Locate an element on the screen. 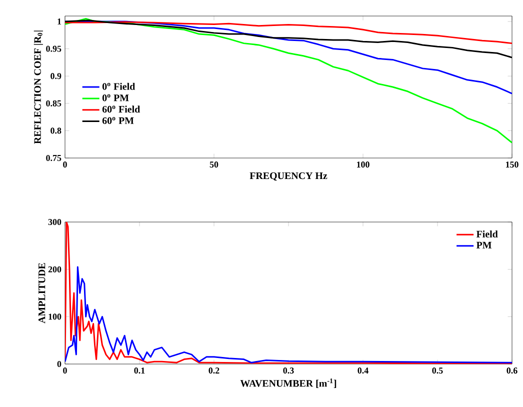 This screenshot has width=523, height=407. x-tick-label: 50 is located at coordinates (214, 165).